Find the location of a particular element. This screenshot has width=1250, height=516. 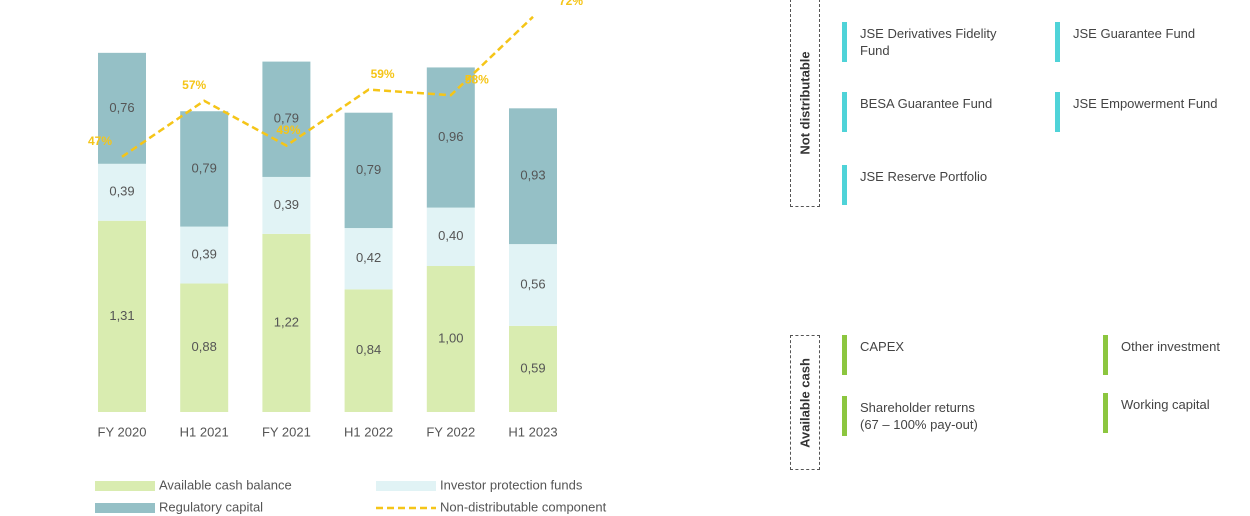

value-label: 0,42 is located at coordinates (368, 257).